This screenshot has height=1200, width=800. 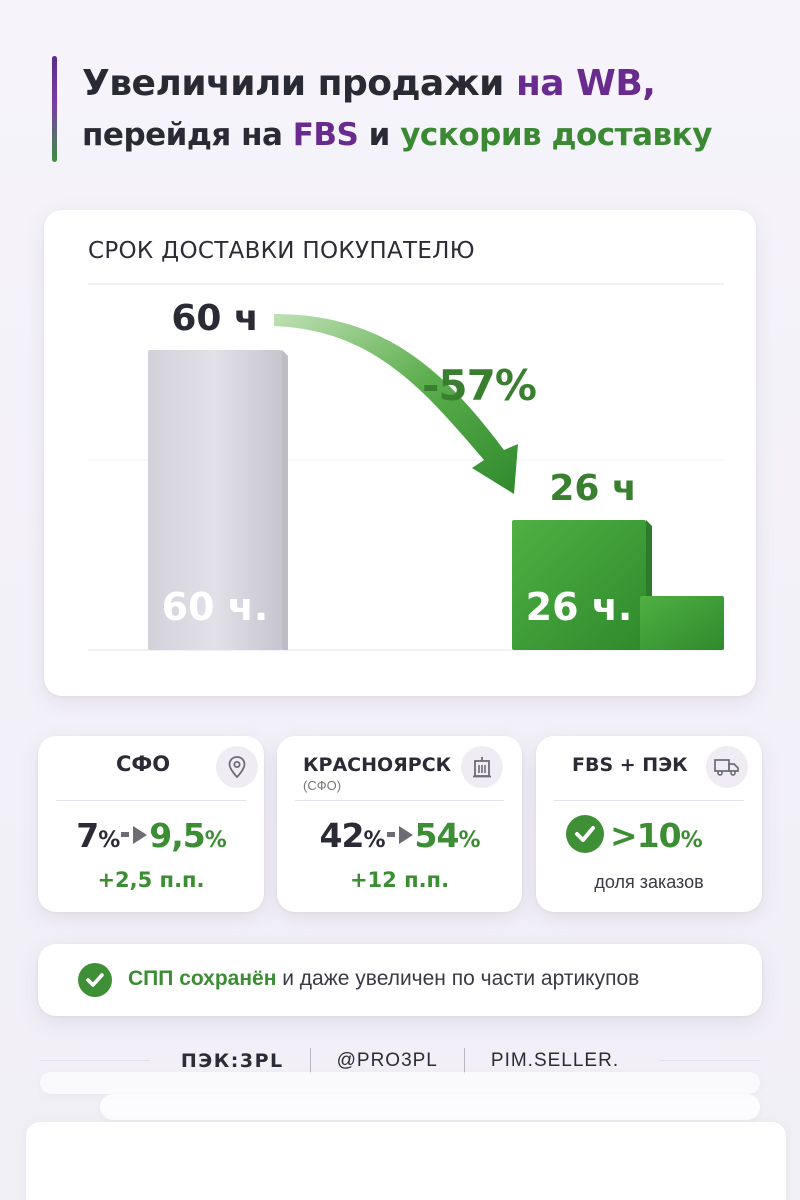 What do you see at coordinates (727, 767) in the screenshot?
I see `truck-icon` at bounding box center [727, 767].